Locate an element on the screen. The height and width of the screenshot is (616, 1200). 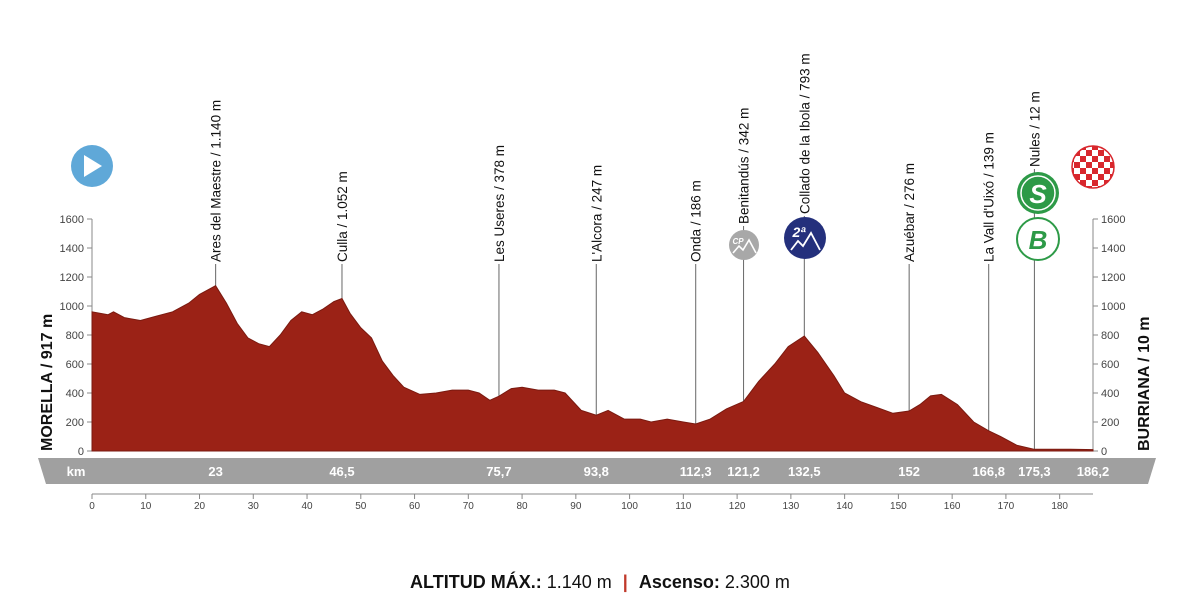
km-band is located at coordinates (597, 471).